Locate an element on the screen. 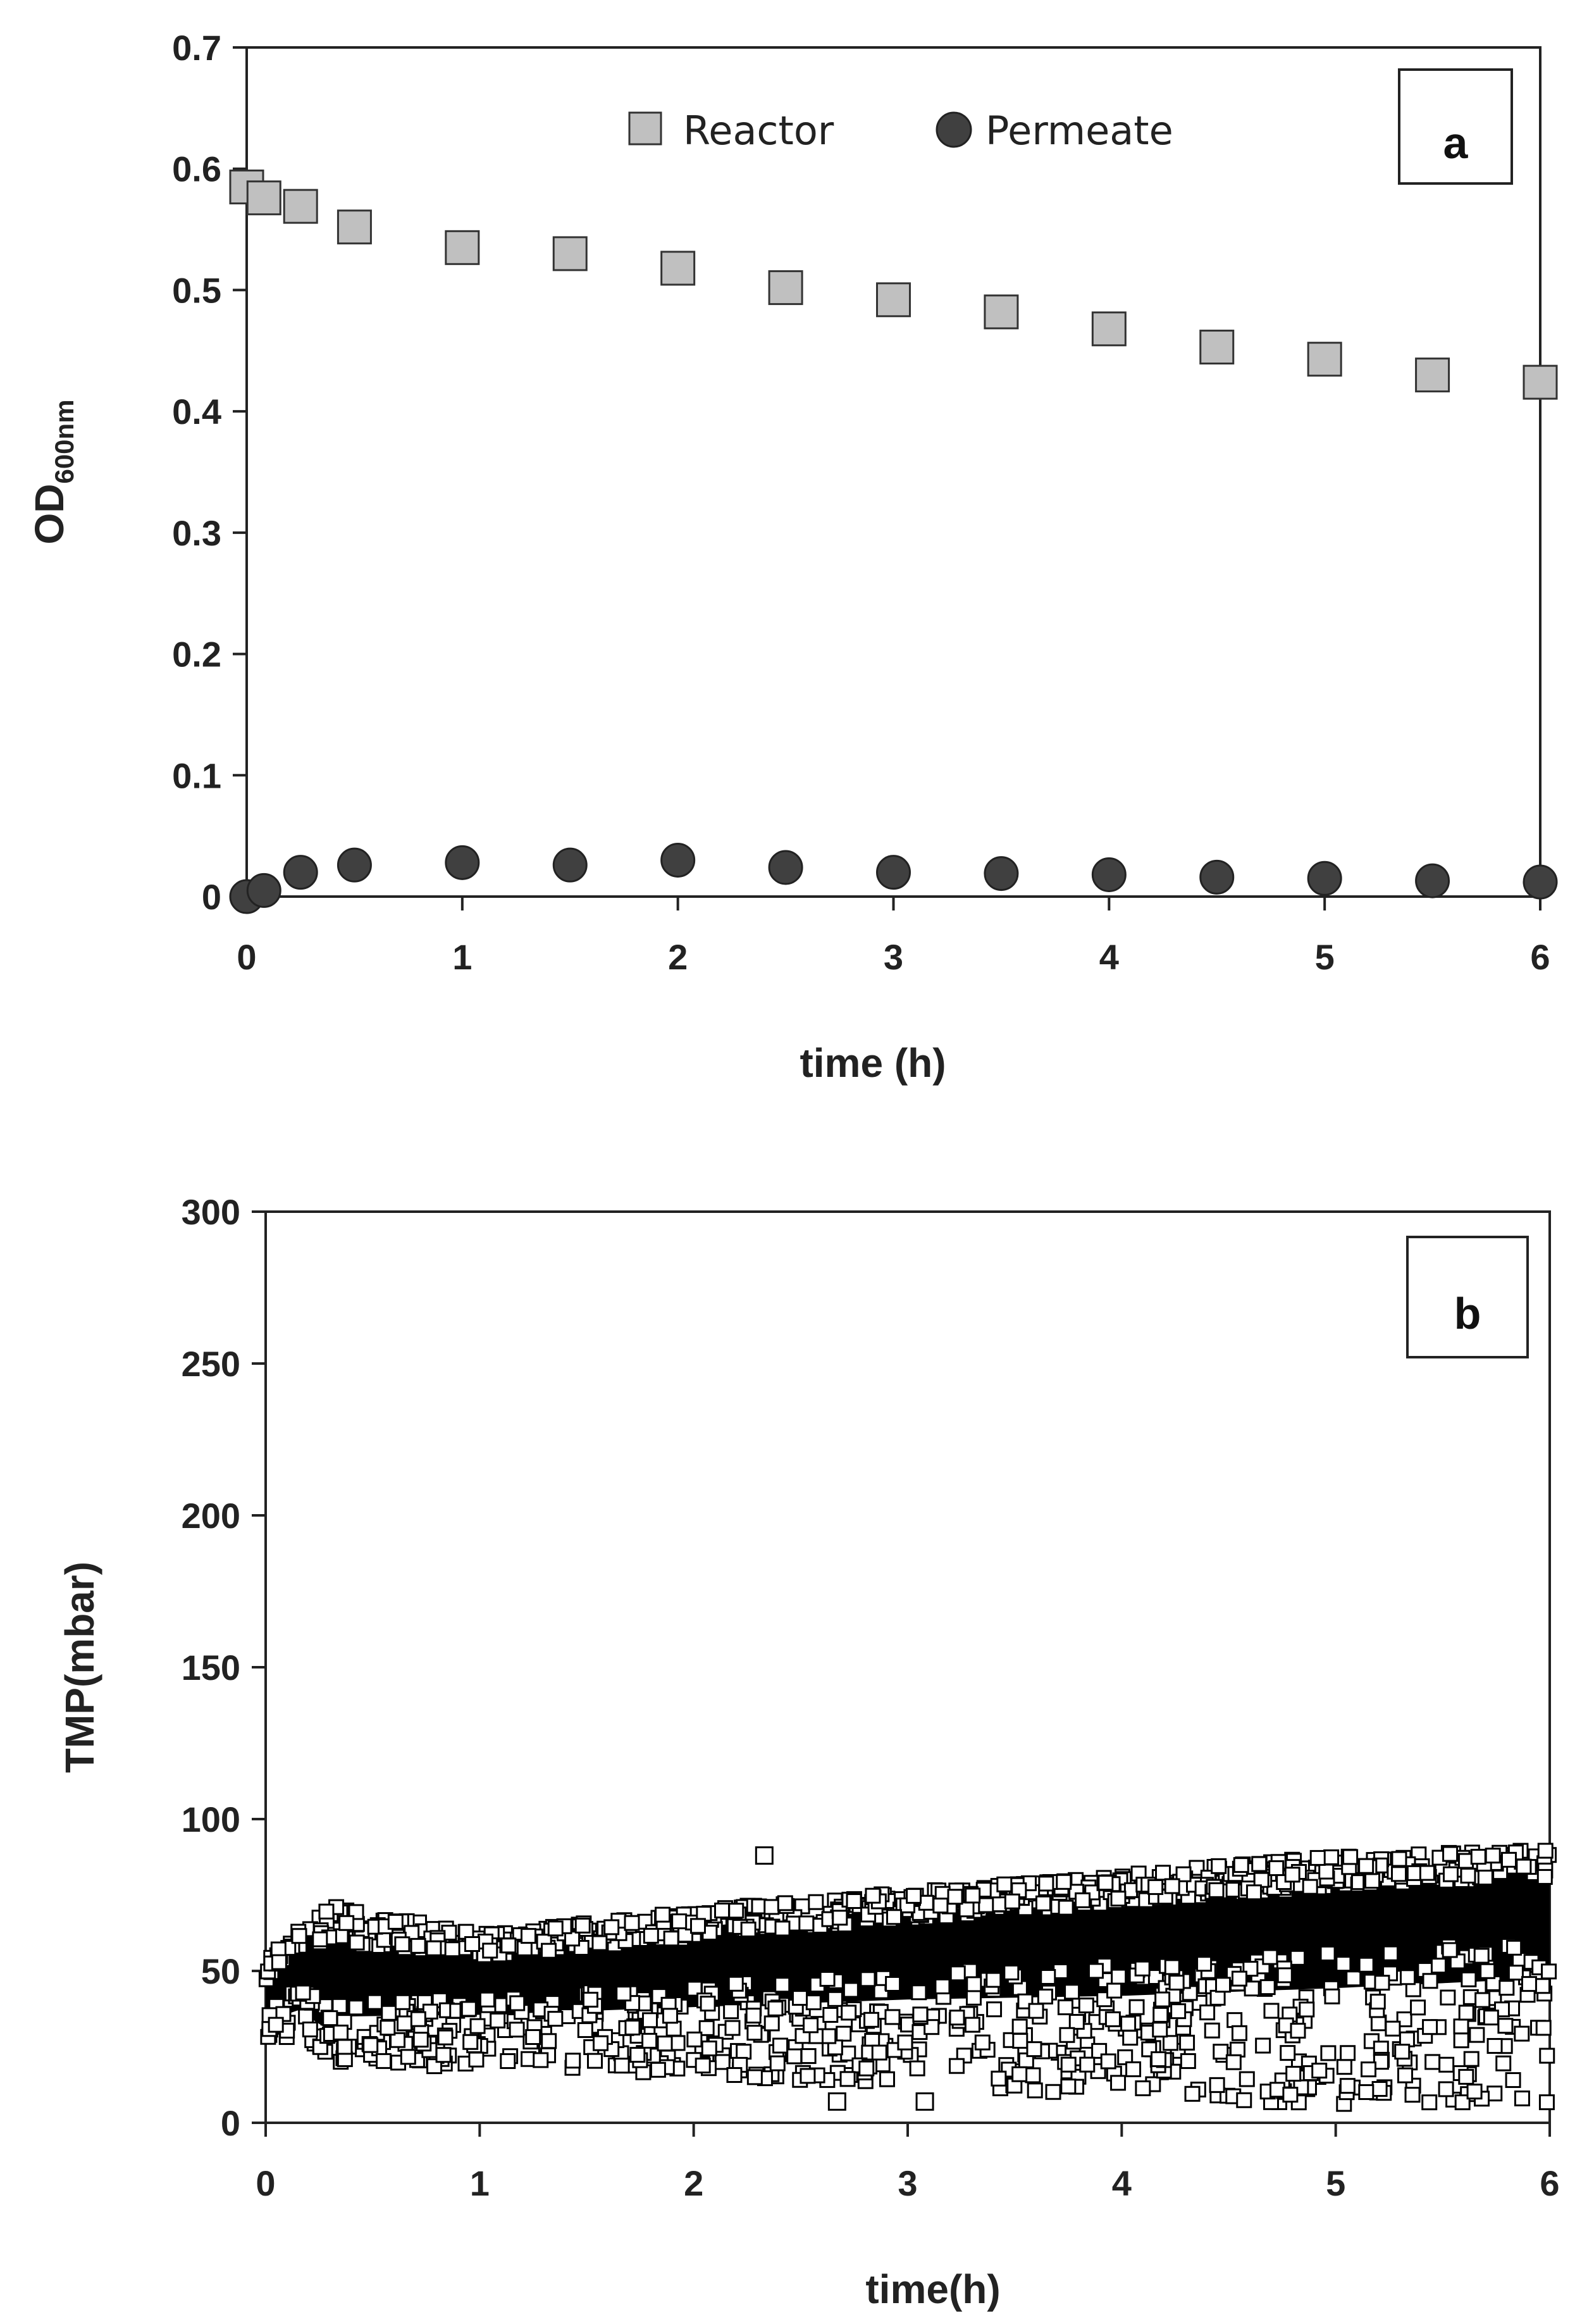 The height and width of the screenshot is (2324, 1594). y-tick-label: 0.2 is located at coordinates (196, 655).